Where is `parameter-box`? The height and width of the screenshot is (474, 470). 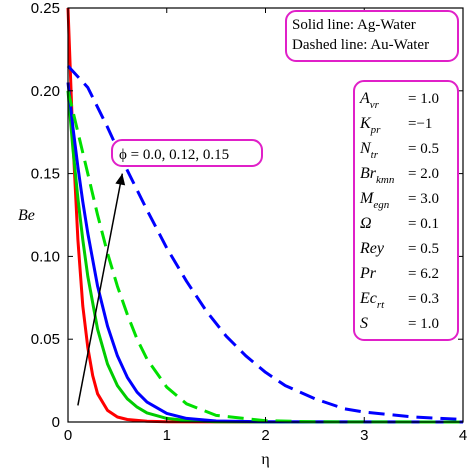 parameter-box is located at coordinates (406, 210).